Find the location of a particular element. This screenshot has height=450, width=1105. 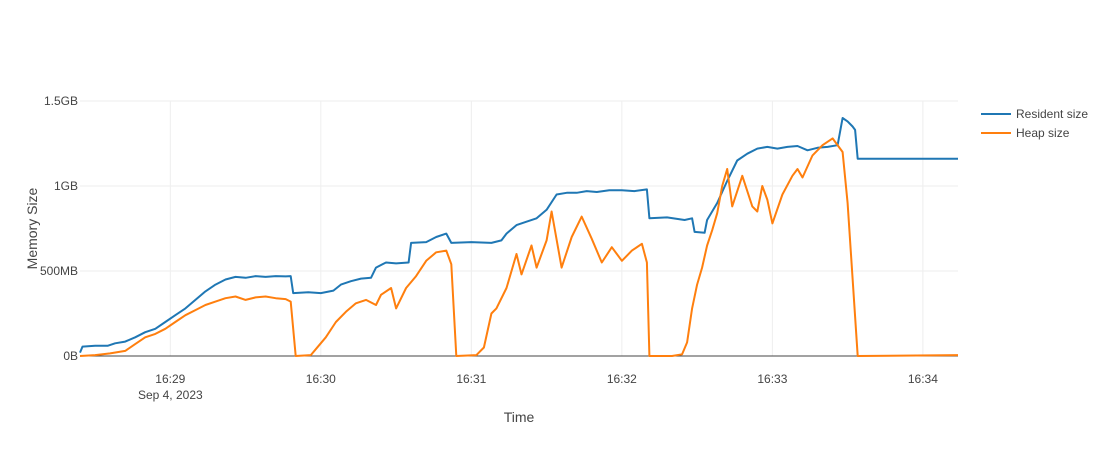

x-tick-label: 16:30 is located at coordinates (321, 379).